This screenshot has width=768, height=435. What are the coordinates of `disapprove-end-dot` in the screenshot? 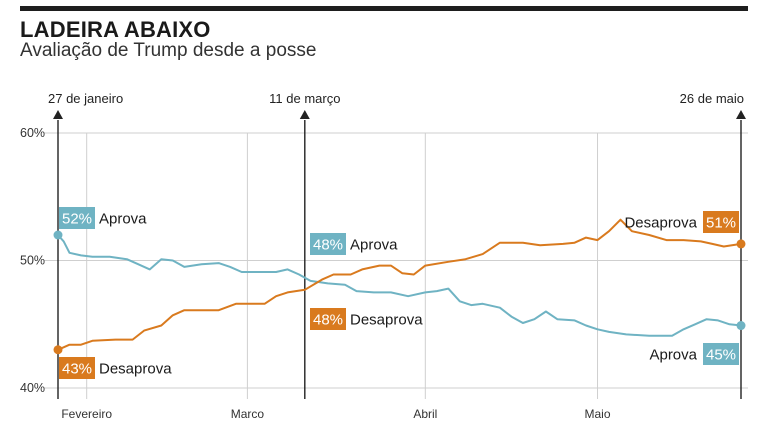 It's located at (741, 244).